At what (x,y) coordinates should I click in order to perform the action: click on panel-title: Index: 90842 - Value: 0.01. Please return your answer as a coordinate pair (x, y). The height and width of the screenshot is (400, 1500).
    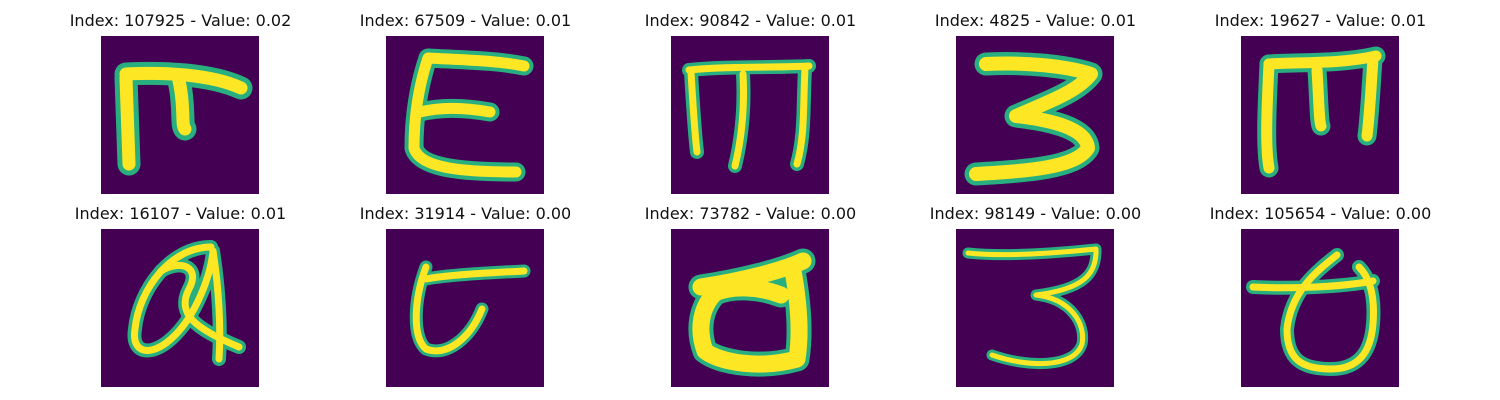
    Looking at the image, I should click on (750, 21).